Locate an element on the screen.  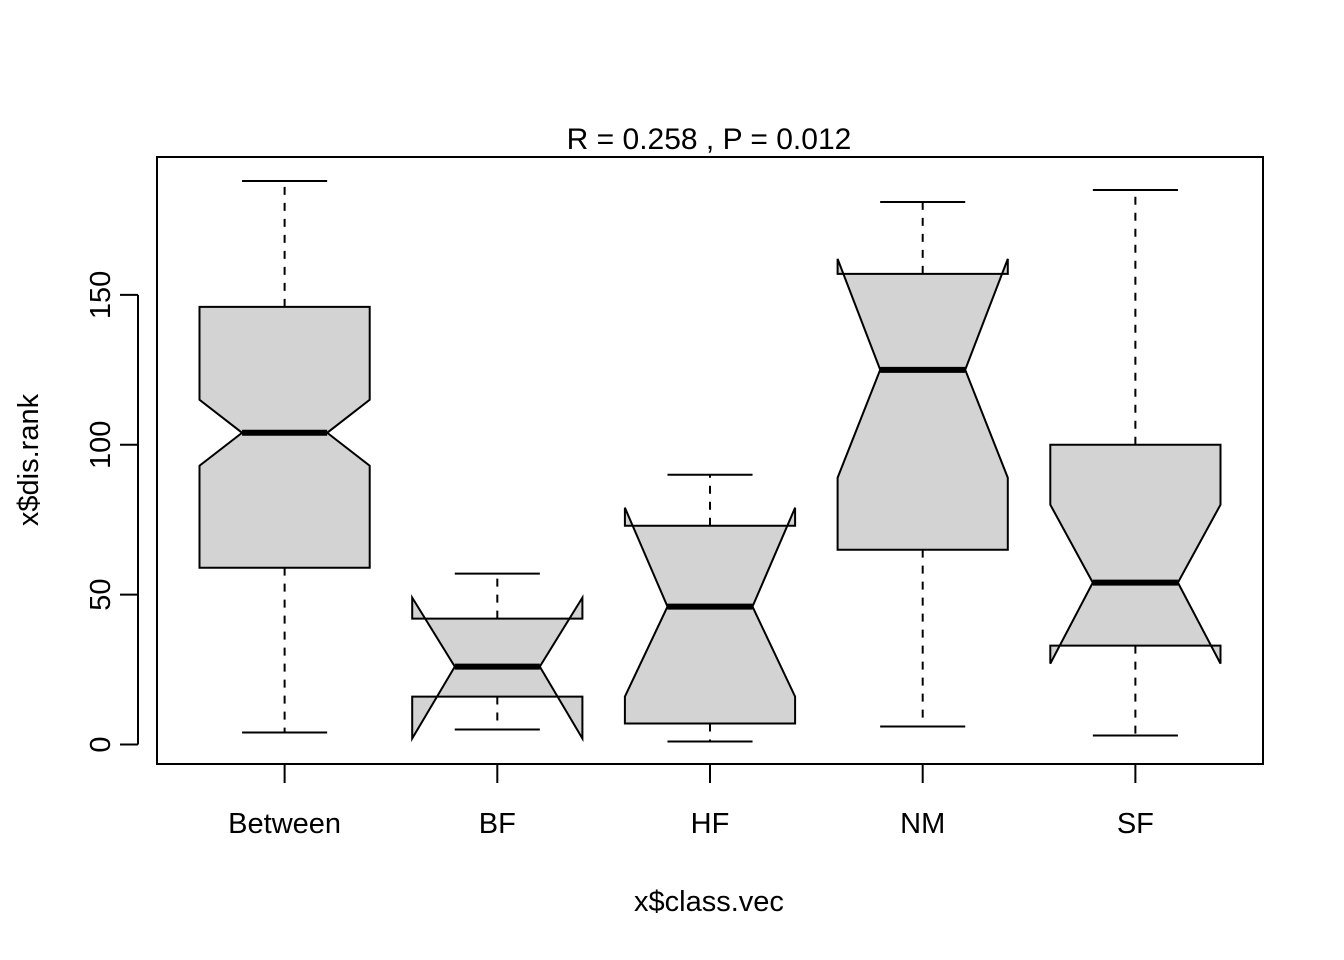
y-axis-label: x$dis.rank is located at coordinates (29, 459).